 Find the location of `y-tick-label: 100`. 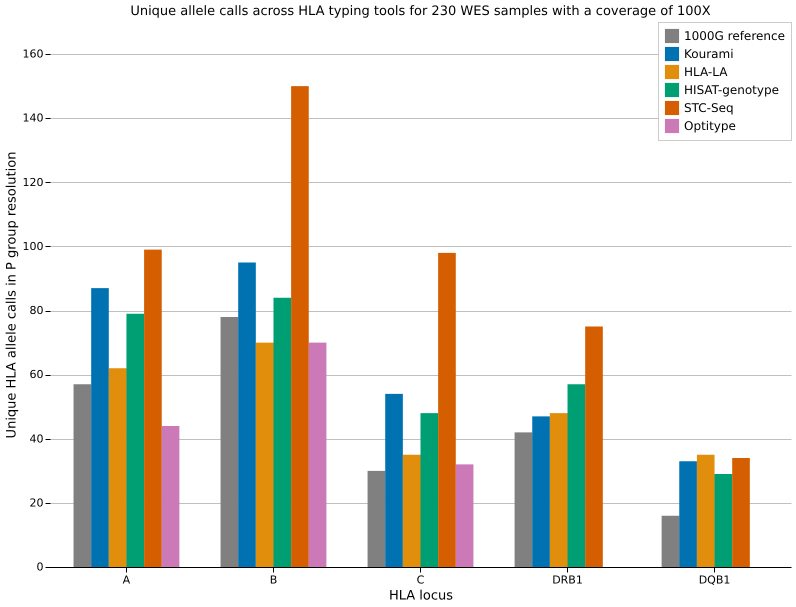

y-tick-label: 100 is located at coordinates (33, 246).